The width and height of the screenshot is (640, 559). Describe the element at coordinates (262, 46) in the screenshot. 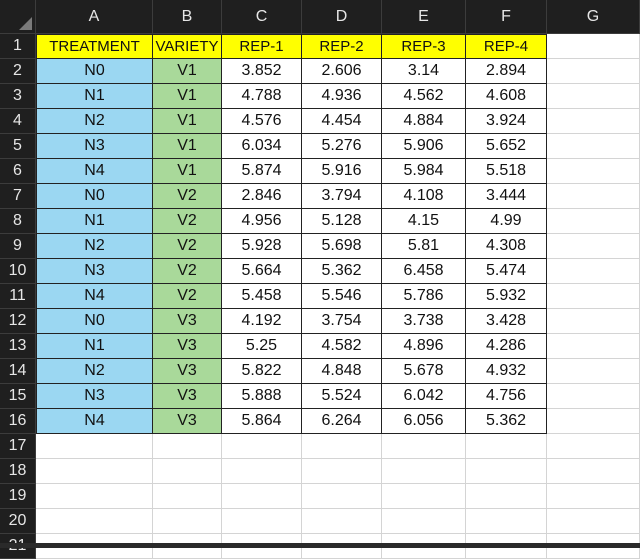

I see `cell-c1: REP-1` at that location.